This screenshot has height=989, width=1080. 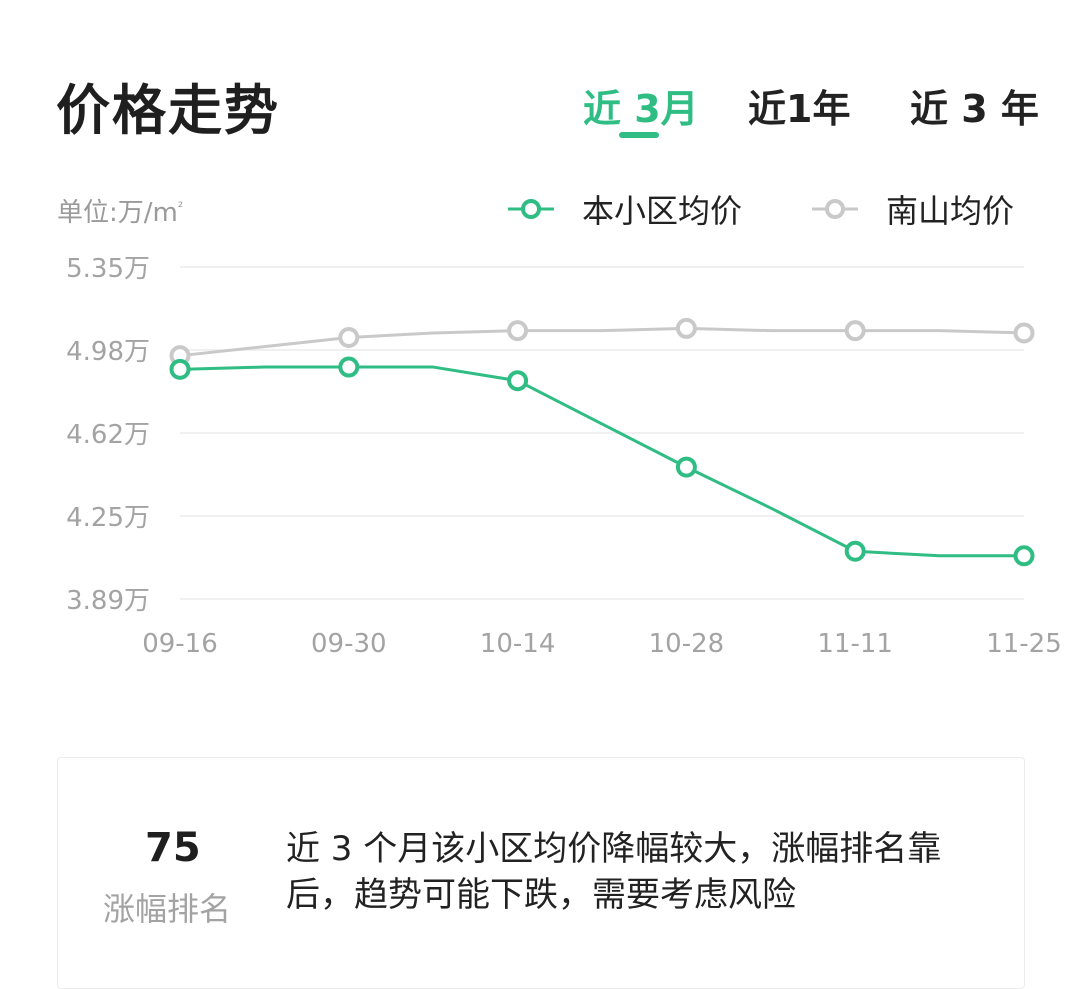 I want to click on series-line-nanshan, so click(x=602, y=342).